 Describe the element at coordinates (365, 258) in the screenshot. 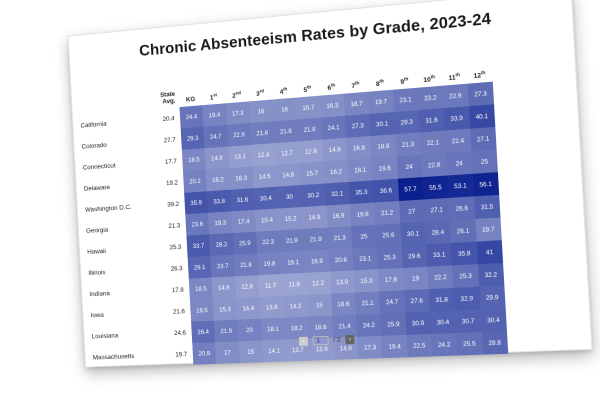

I see `heatmap-cell: 23.1` at that location.